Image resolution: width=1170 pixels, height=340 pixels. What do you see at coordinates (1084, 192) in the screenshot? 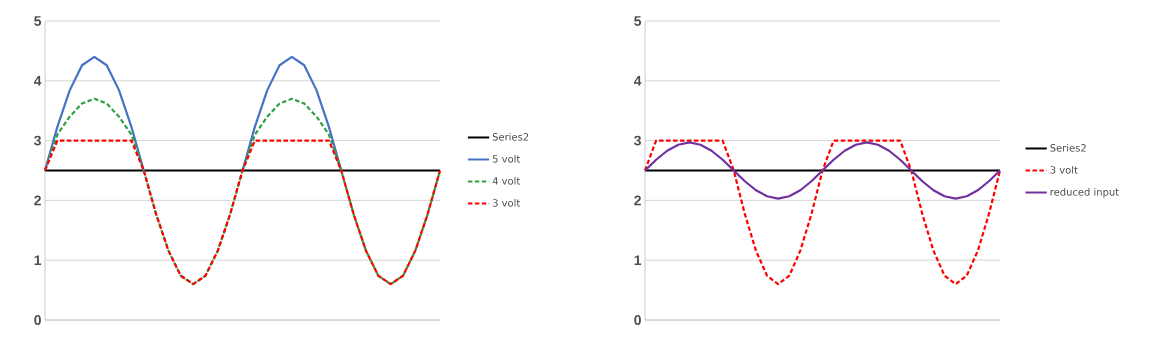
I see `legend-label: reduced input` at bounding box center [1084, 192].